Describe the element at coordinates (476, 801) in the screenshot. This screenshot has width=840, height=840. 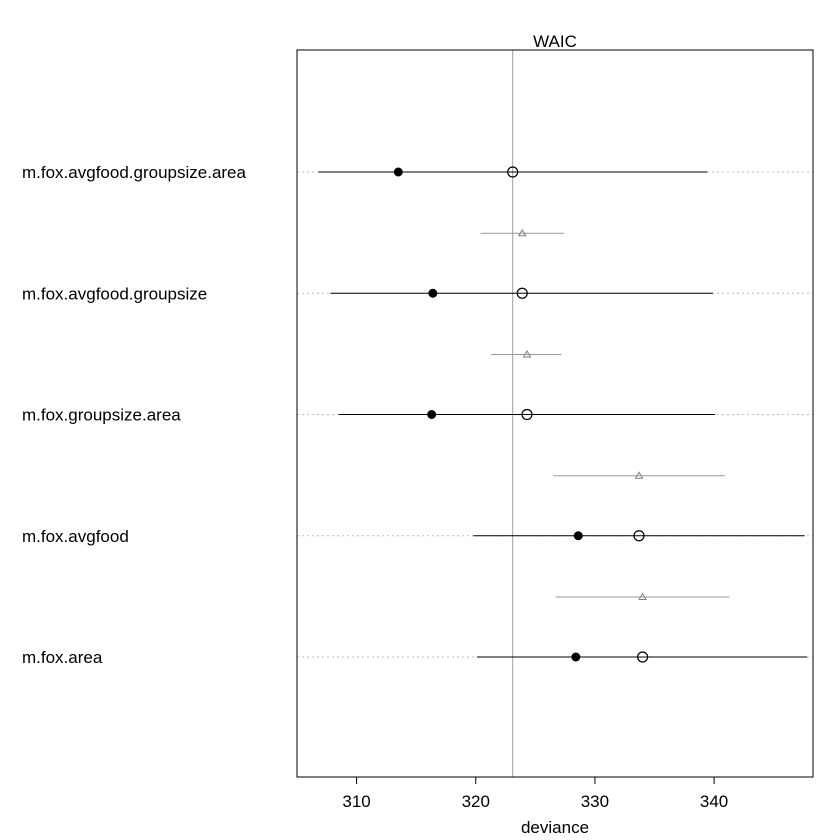
I see `x-tick-label: 320` at that location.